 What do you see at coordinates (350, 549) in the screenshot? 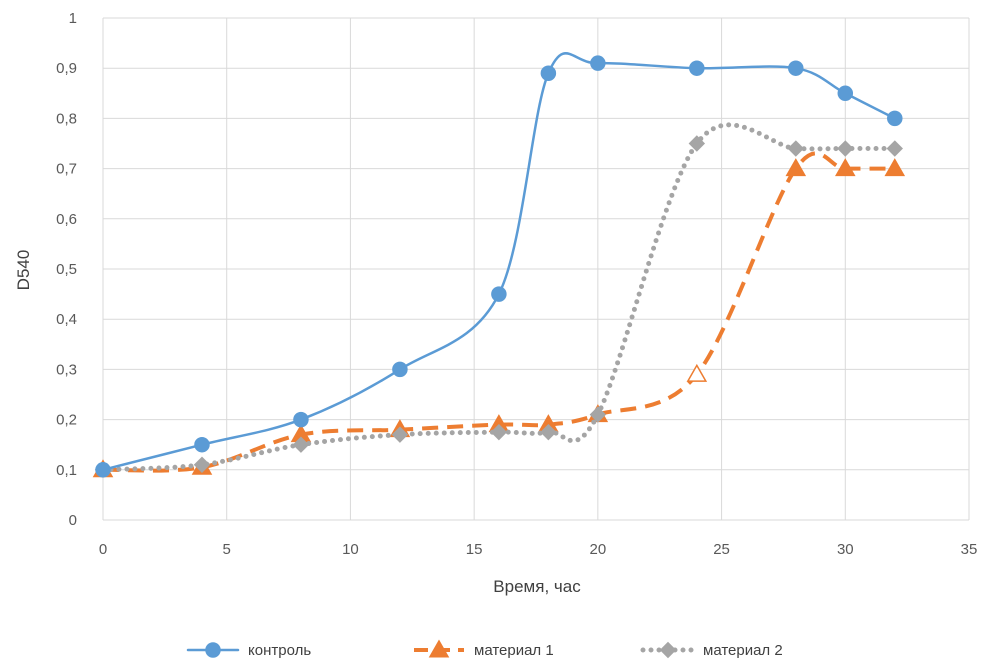
I see `x-tick-label: 10` at bounding box center [350, 549].